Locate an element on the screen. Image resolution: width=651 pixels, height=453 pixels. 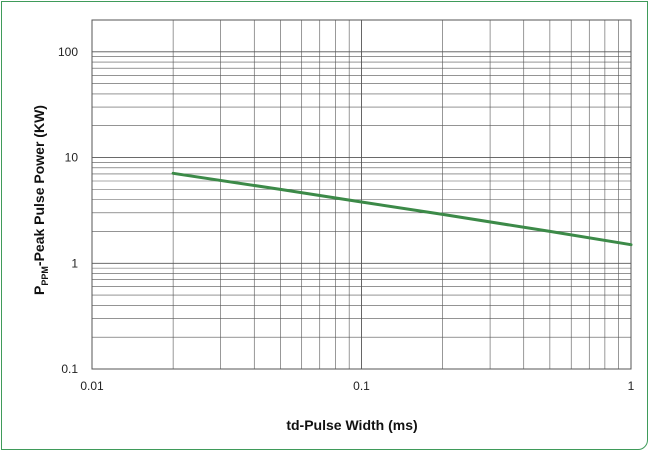
y-tick-label: 0.1 is located at coordinates (69, 369).